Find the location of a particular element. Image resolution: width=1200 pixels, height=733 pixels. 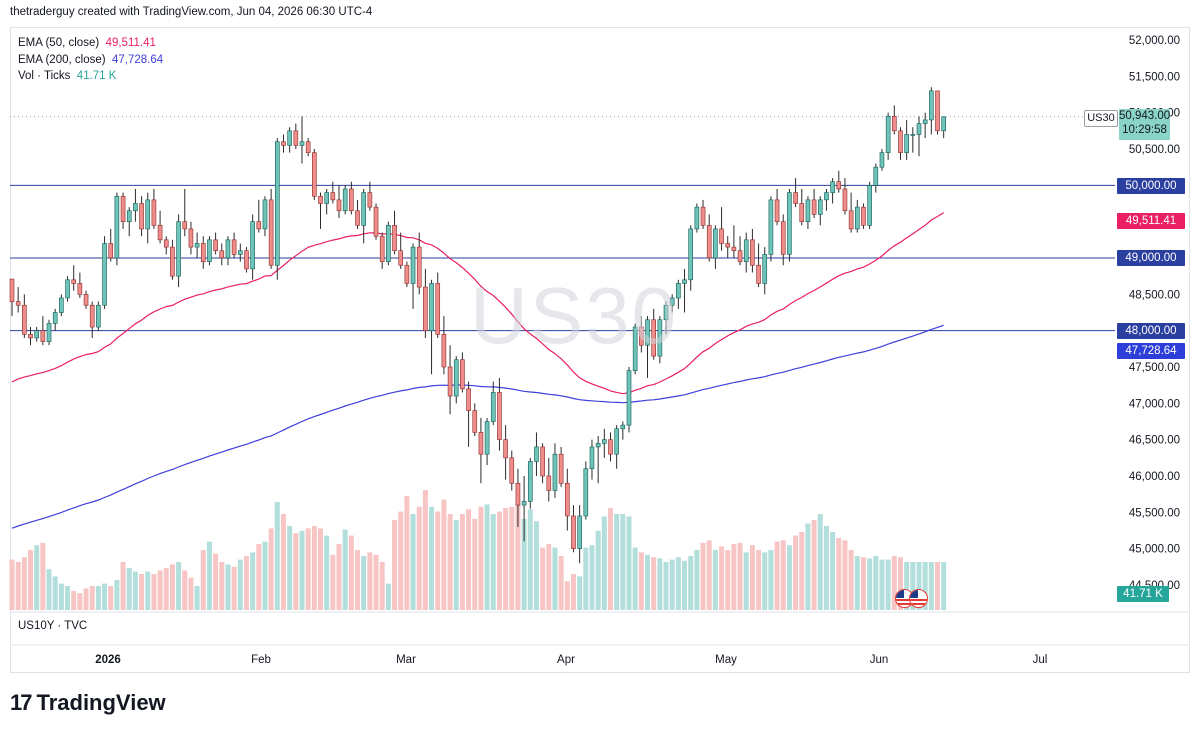

symbol-label: US30 is located at coordinates (1101, 118).